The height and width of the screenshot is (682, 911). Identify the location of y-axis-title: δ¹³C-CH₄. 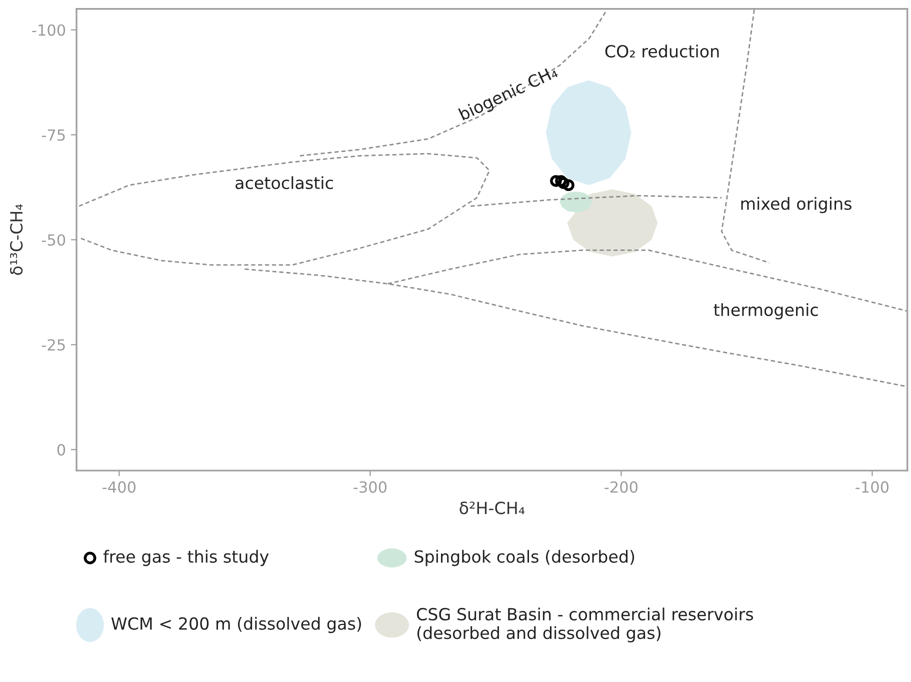
(16, 239).